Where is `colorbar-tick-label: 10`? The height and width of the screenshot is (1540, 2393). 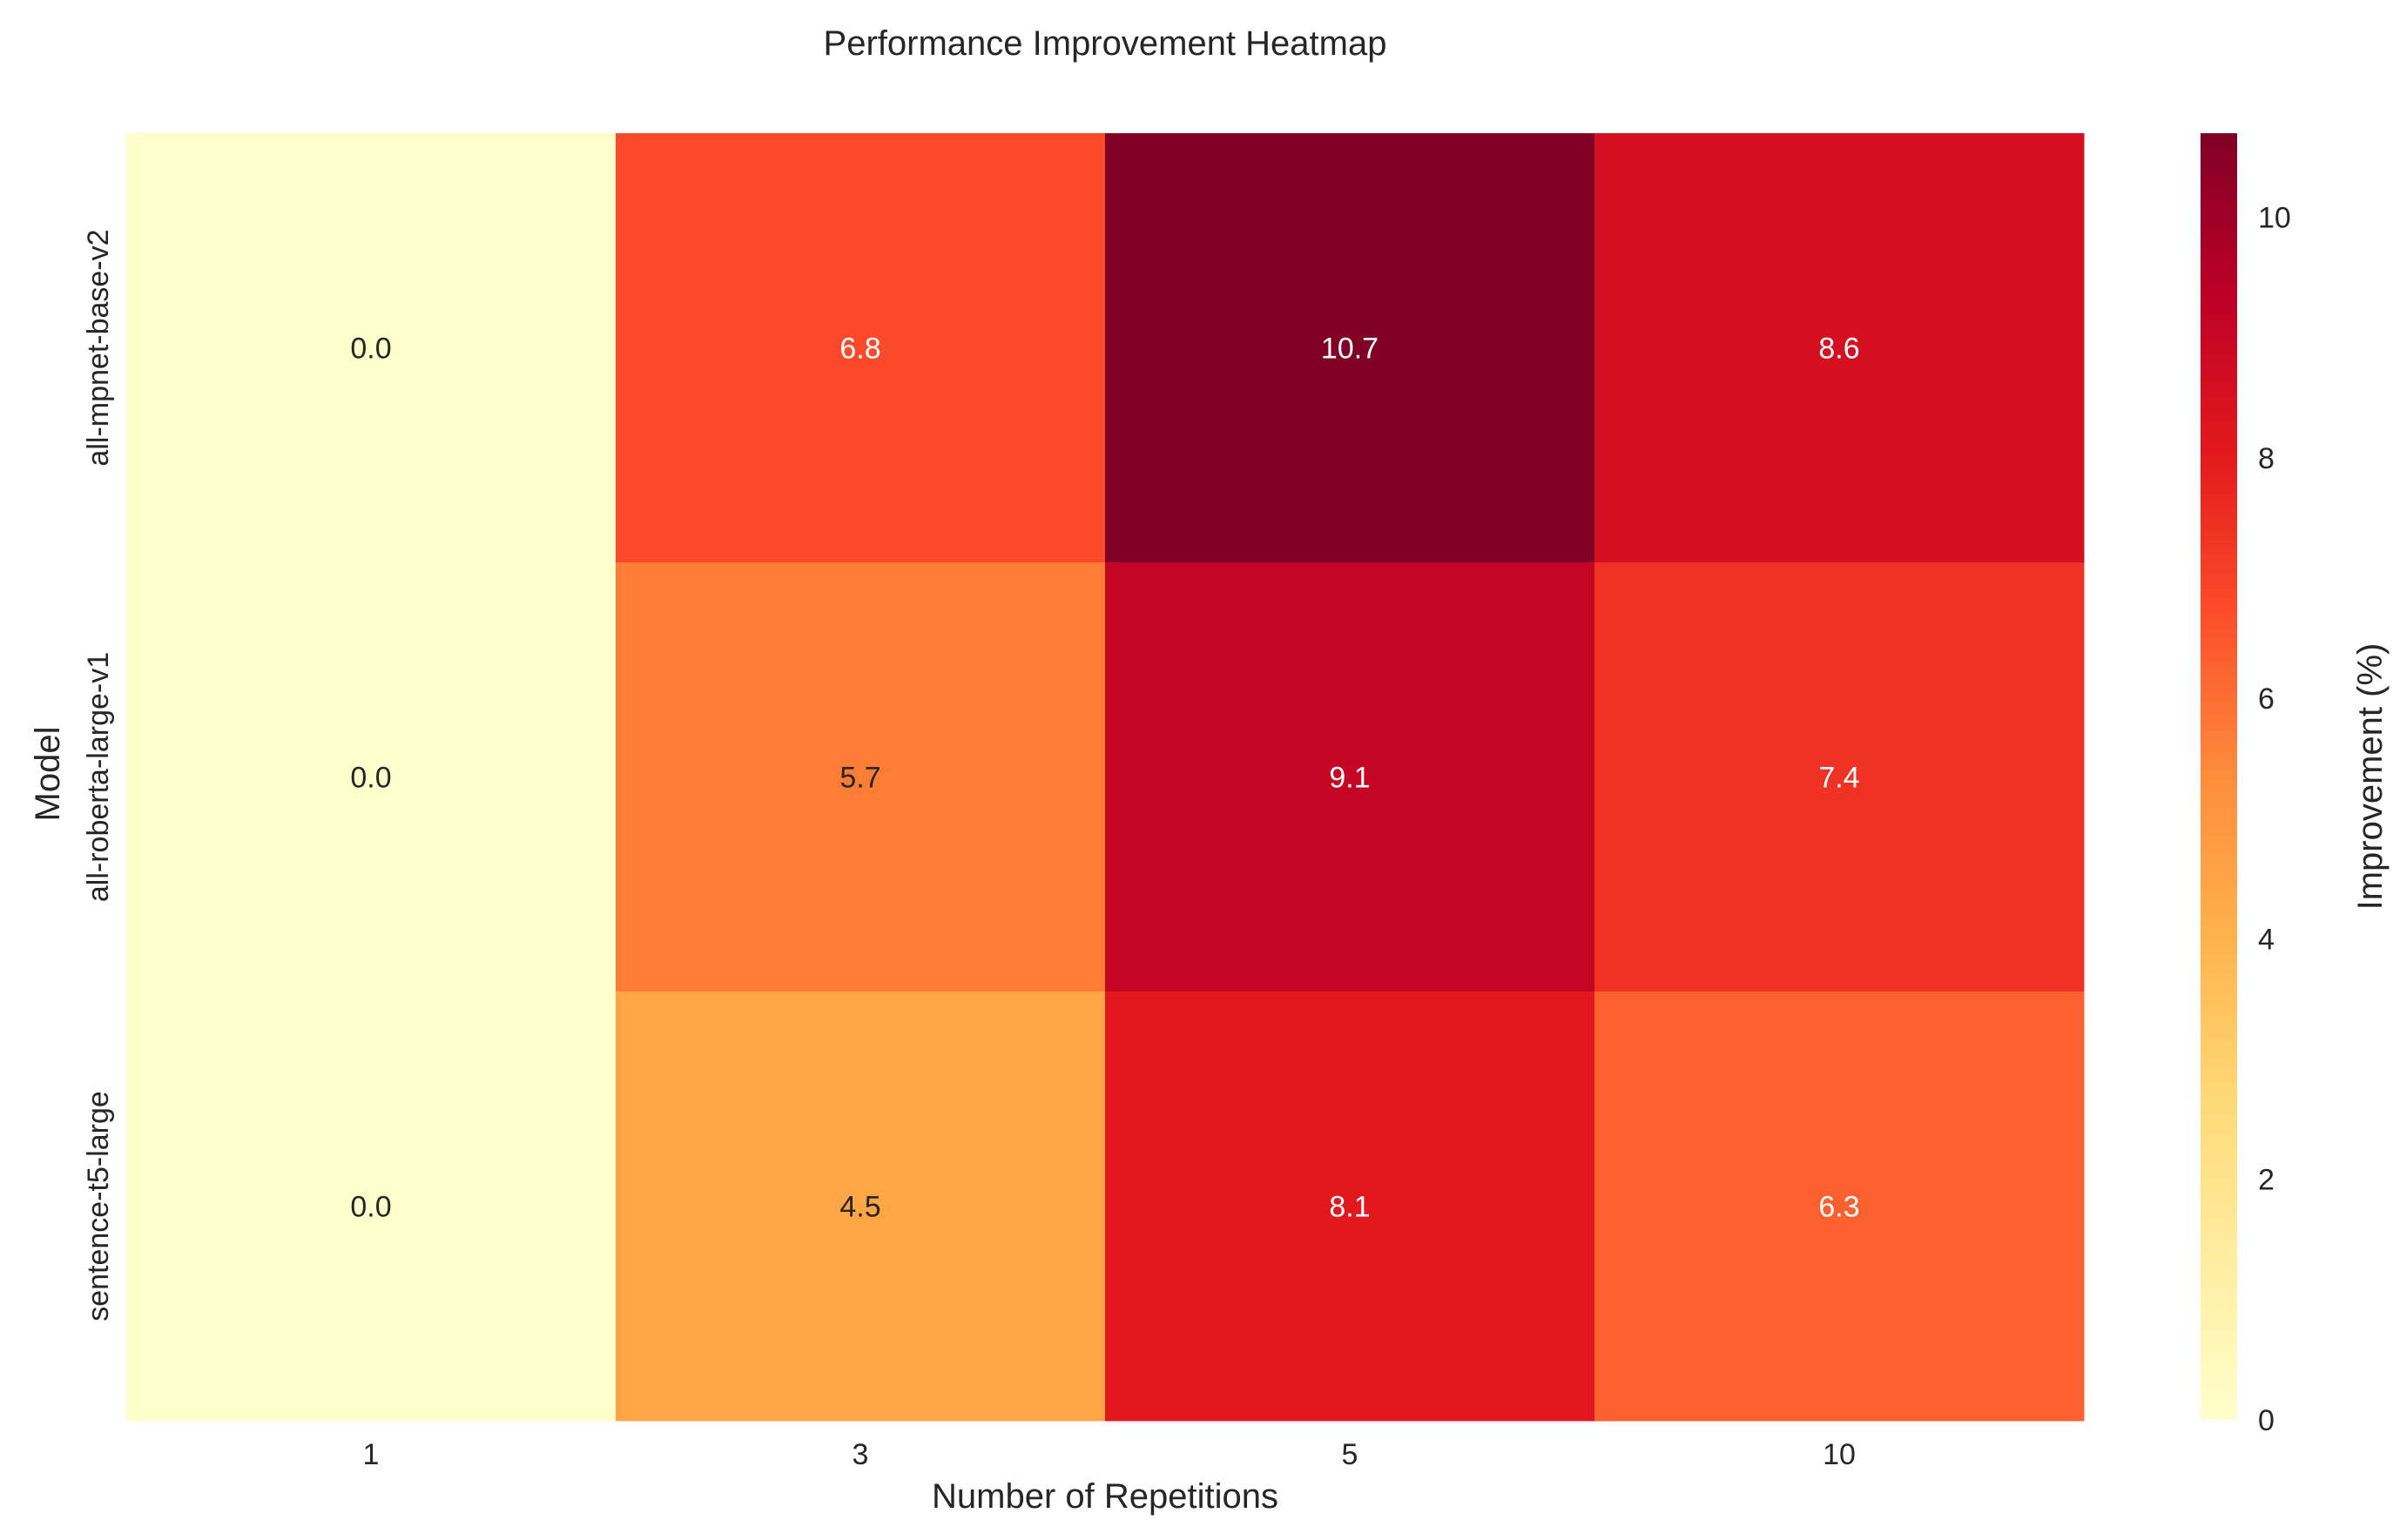
colorbar-tick-label: 10 is located at coordinates (2274, 219).